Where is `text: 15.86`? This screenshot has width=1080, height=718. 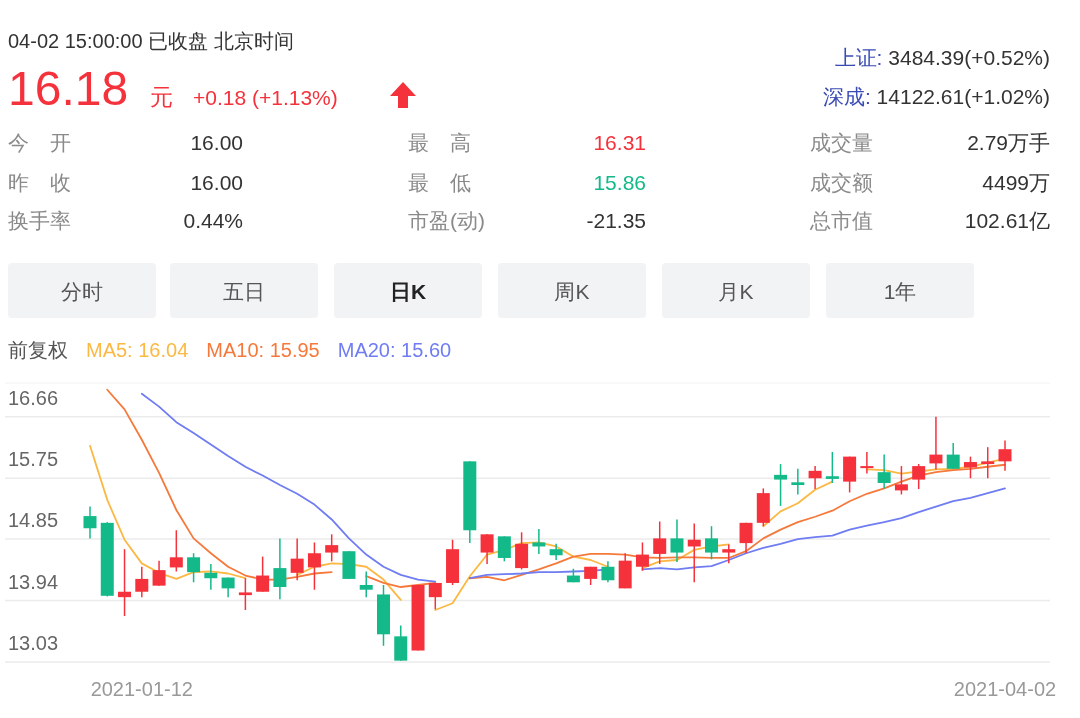 text: 15.86 is located at coordinates (619, 182).